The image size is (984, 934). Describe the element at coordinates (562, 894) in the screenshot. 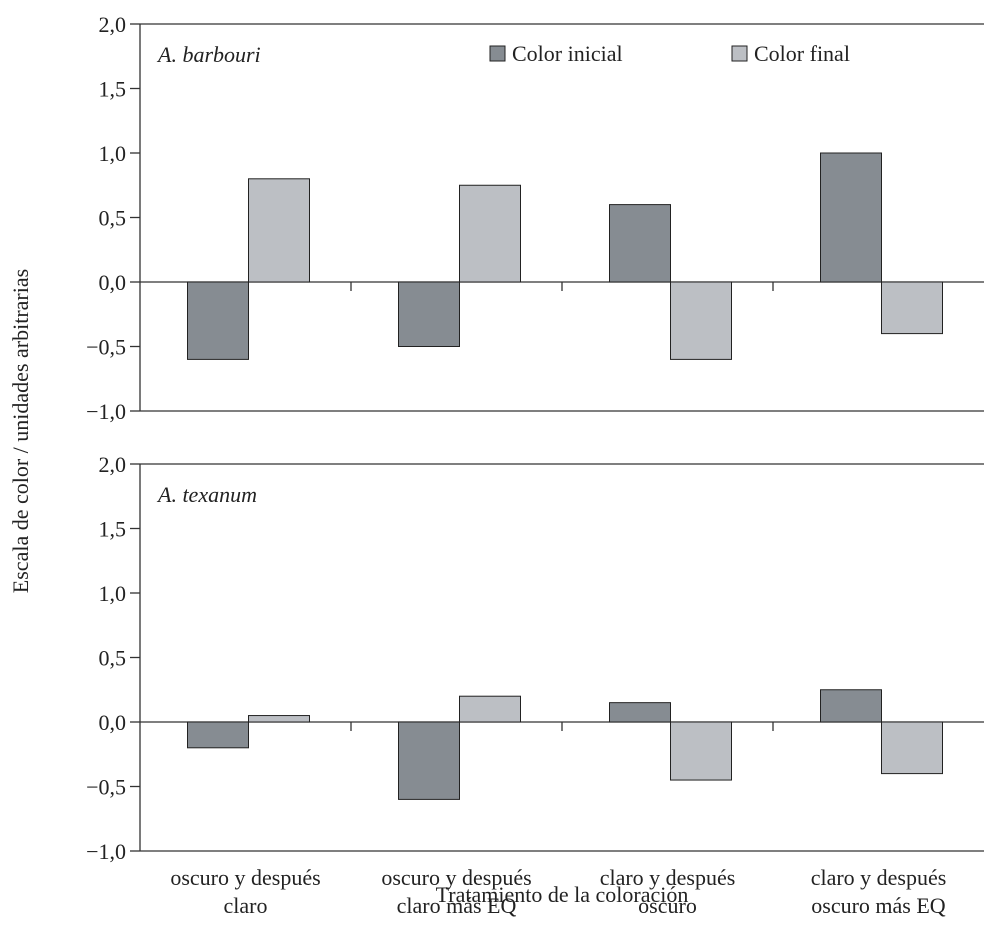

I see `x-axis-title: Tratamiento de la coloración` at that location.